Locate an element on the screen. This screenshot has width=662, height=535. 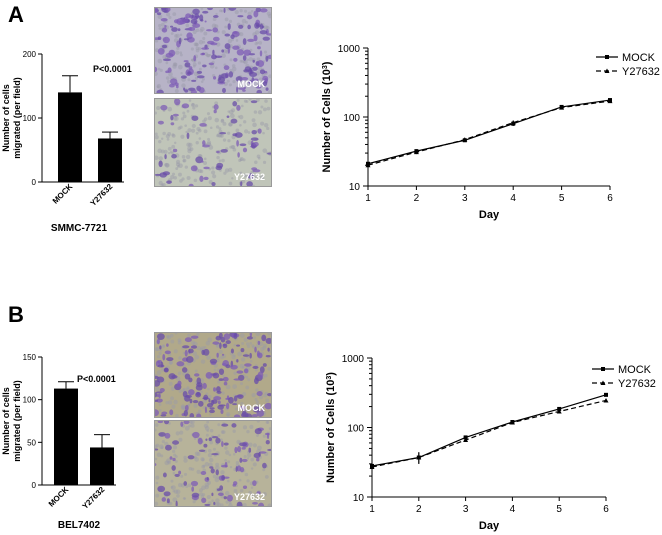
legend-label: Y27632 is located at coordinates (641, 72).